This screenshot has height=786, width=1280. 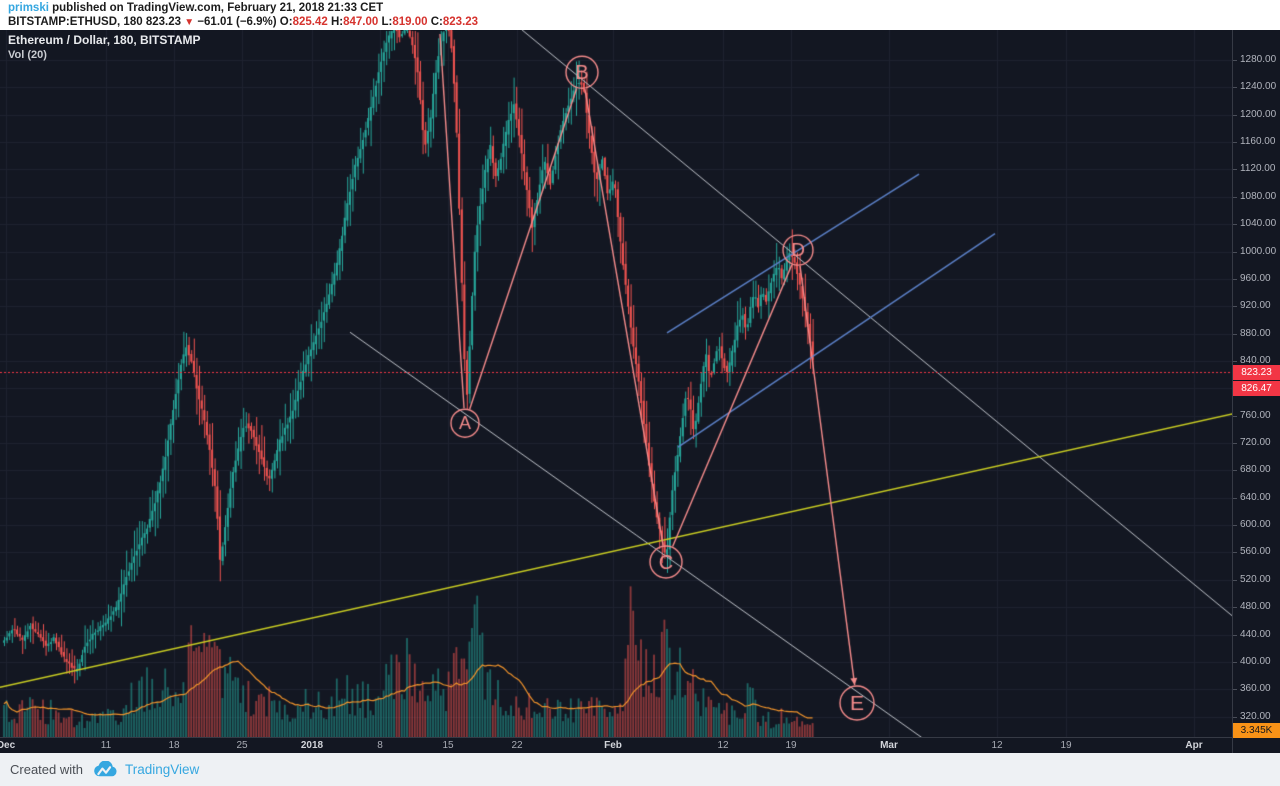 What do you see at coordinates (1255, 278) in the screenshot?
I see `price-tick-label: 960.00` at bounding box center [1255, 278].